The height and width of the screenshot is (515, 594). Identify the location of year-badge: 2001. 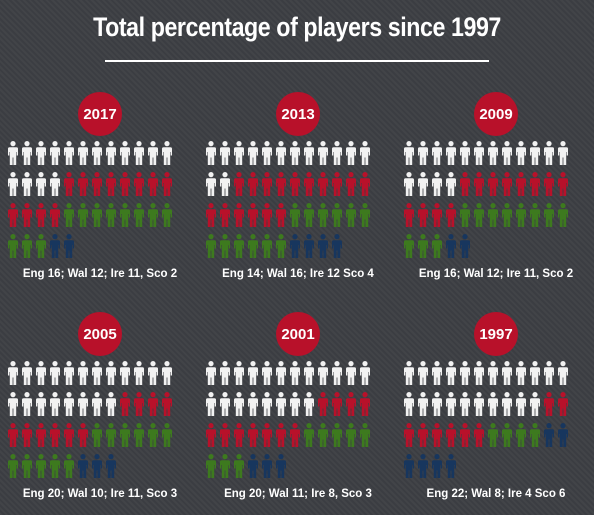
(298, 334).